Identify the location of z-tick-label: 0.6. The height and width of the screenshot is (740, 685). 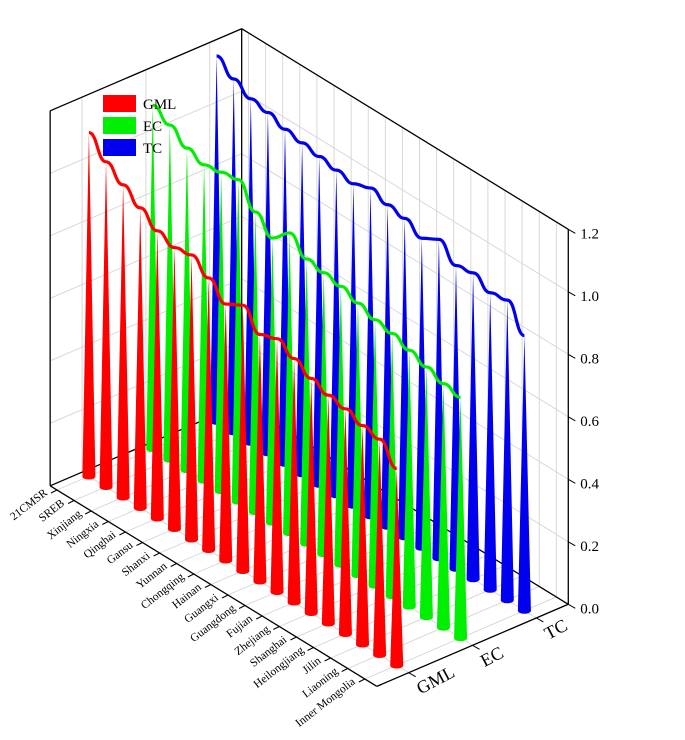
(589, 422).